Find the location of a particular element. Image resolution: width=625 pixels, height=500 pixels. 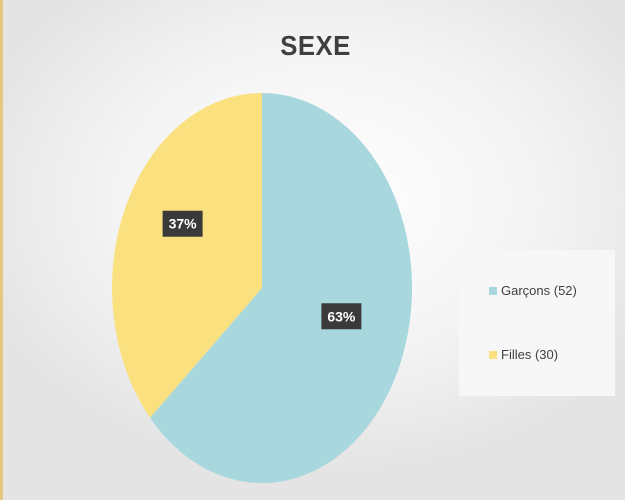

chart-title: SEXE is located at coordinates (315, 45).